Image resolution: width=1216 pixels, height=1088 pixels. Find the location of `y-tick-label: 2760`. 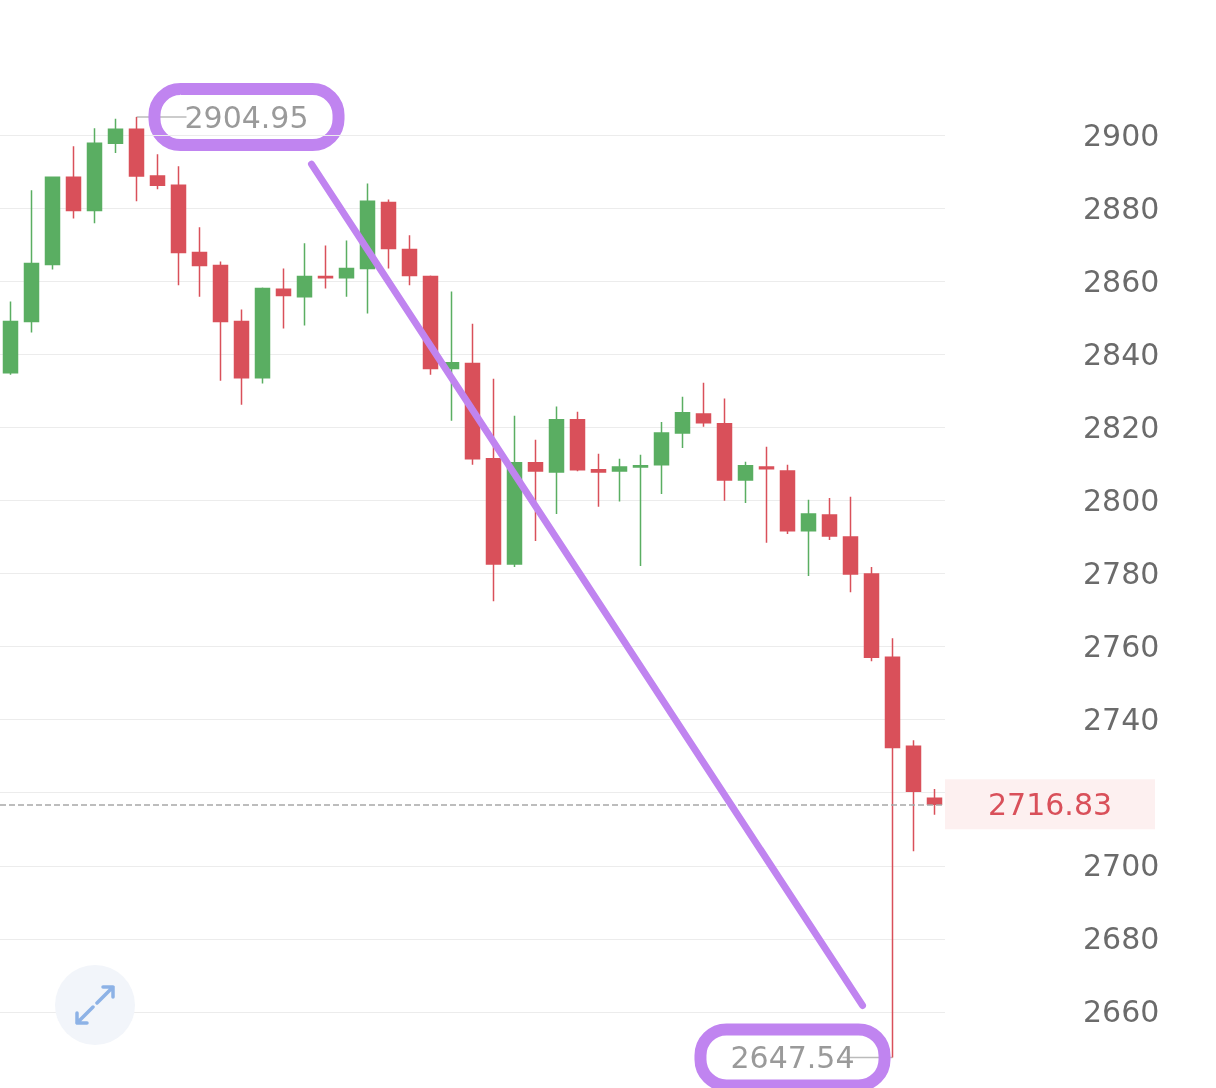

y-tick-label: 2760 is located at coordinates (1121, 647).